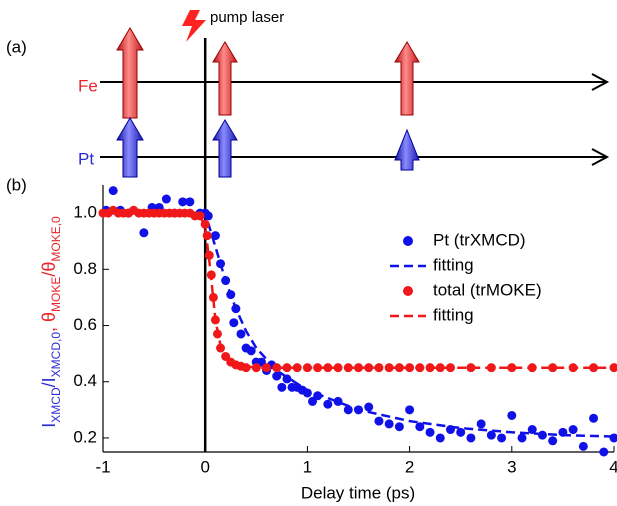 The height and width of the screenshot is (506, 617). I want to click on y-label-part: , θ, so click(49, 322).